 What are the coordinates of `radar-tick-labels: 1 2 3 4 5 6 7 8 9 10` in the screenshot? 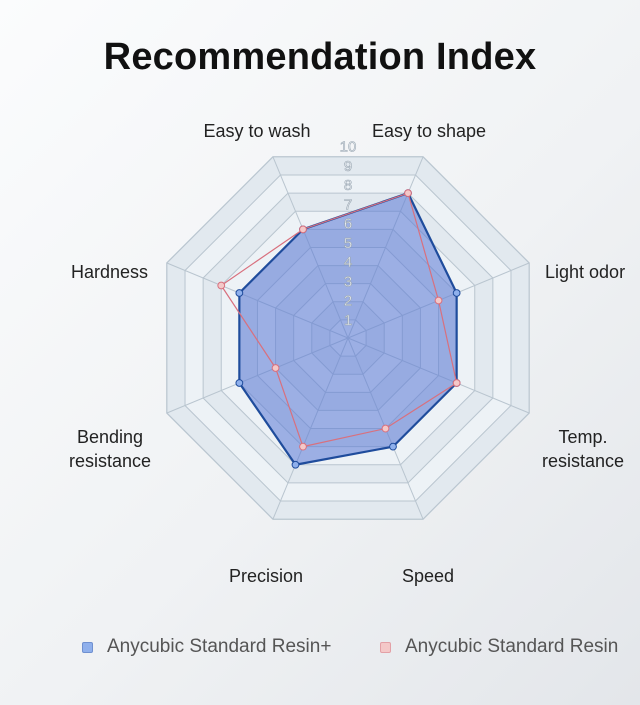 It's located at (348, 233).